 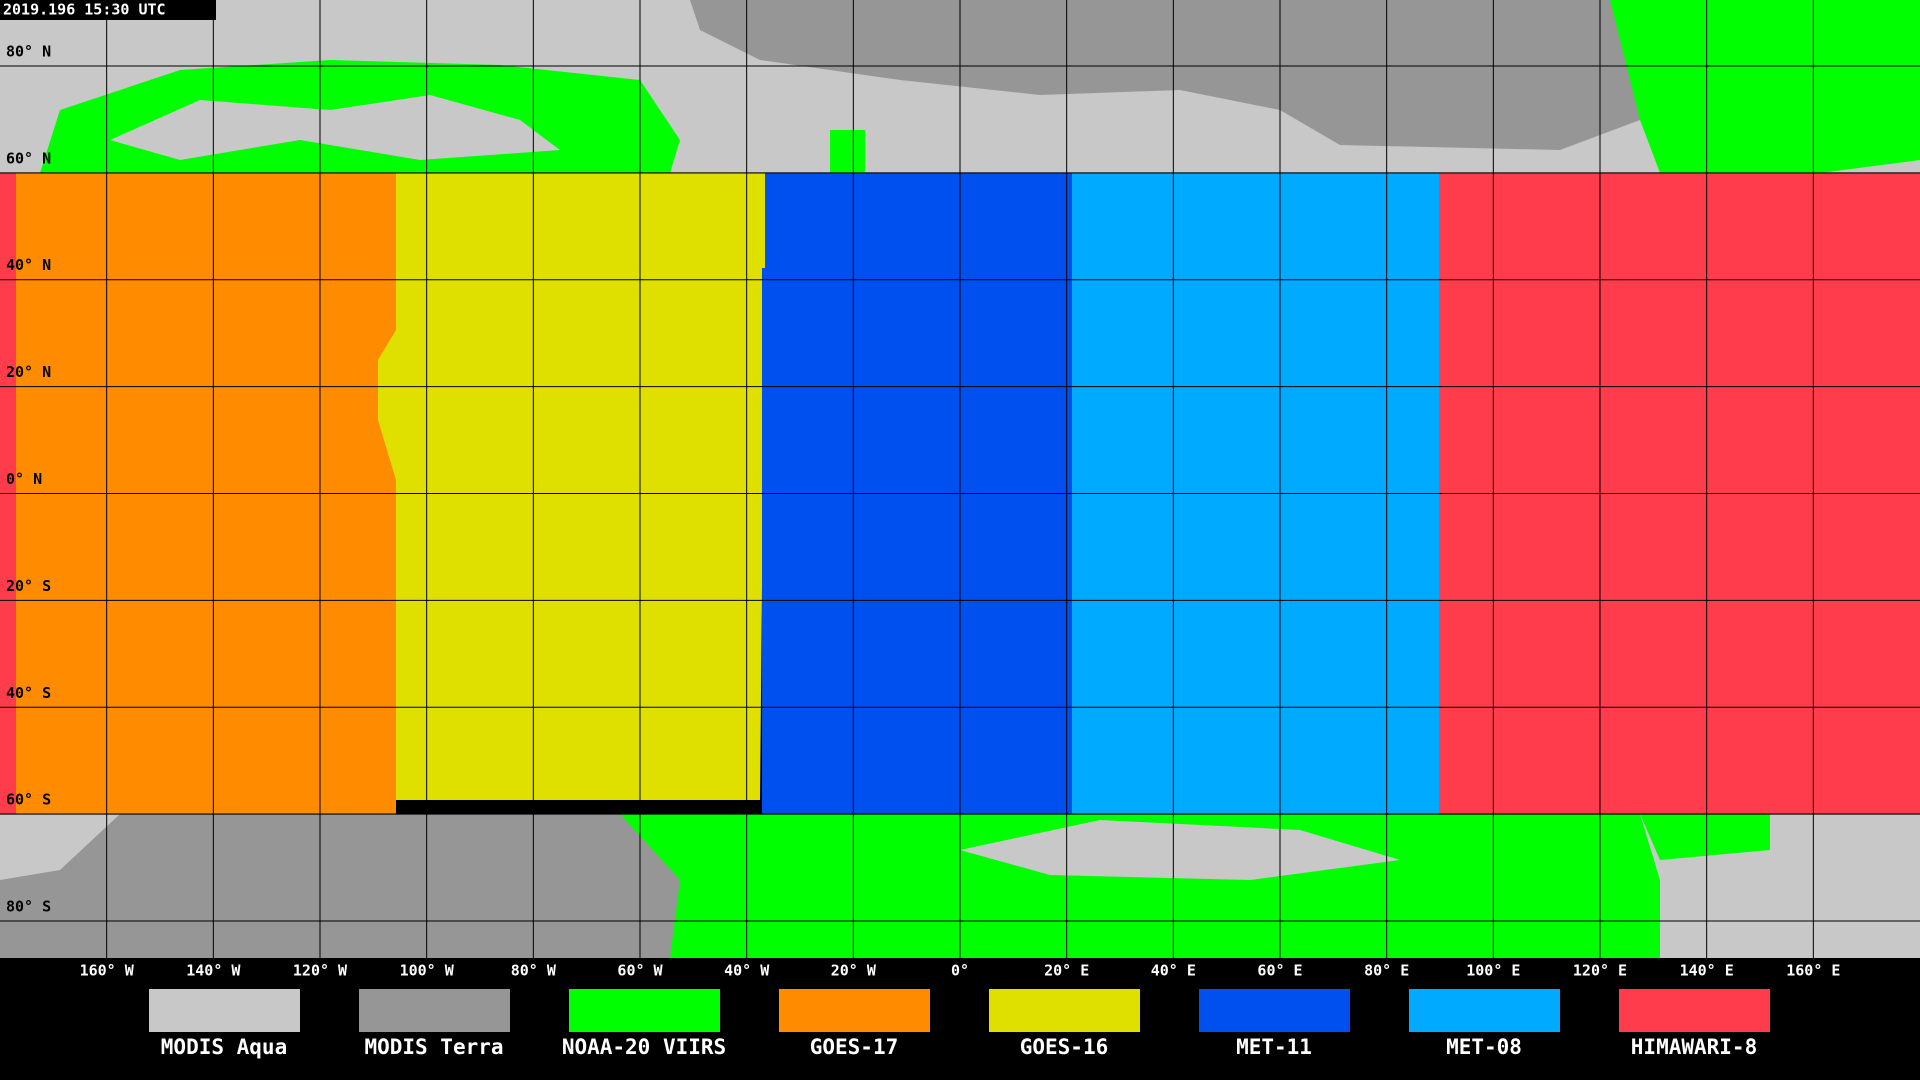 I want to click on lat-label: 40° S, so click(x=28, y=693).